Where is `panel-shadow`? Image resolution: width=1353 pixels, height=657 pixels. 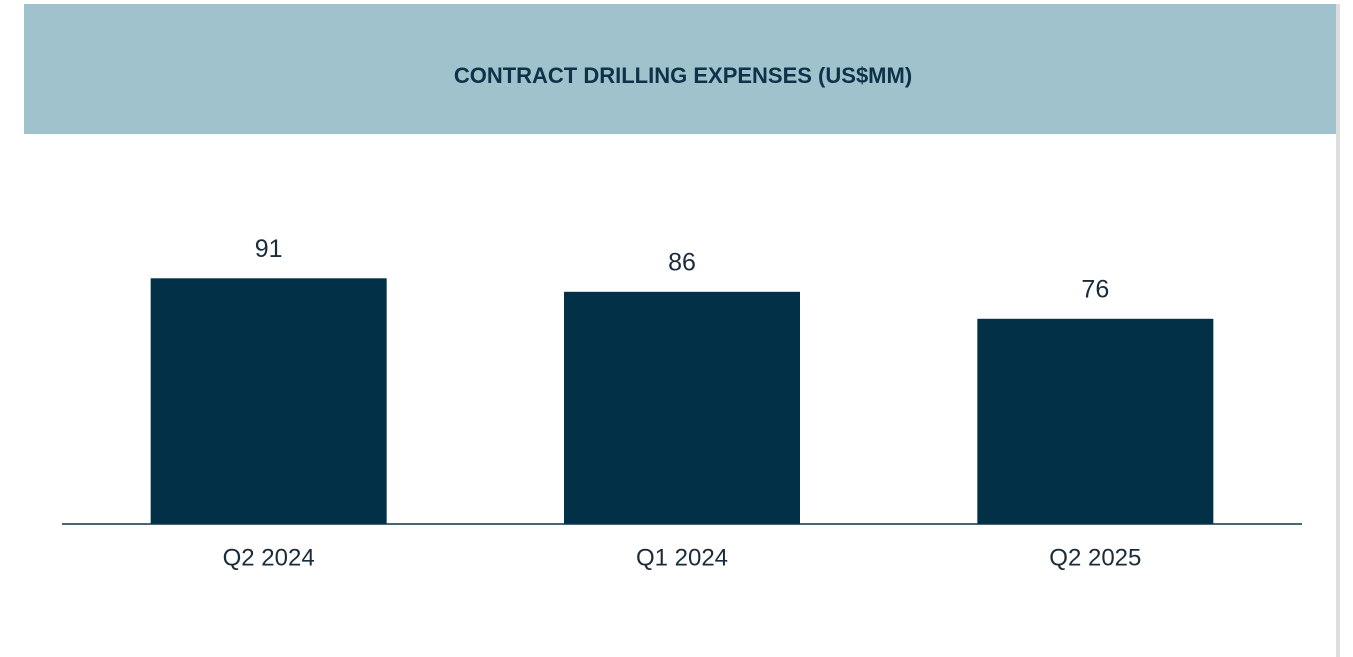
panel-shadow is located at coordinates (1338, 330).